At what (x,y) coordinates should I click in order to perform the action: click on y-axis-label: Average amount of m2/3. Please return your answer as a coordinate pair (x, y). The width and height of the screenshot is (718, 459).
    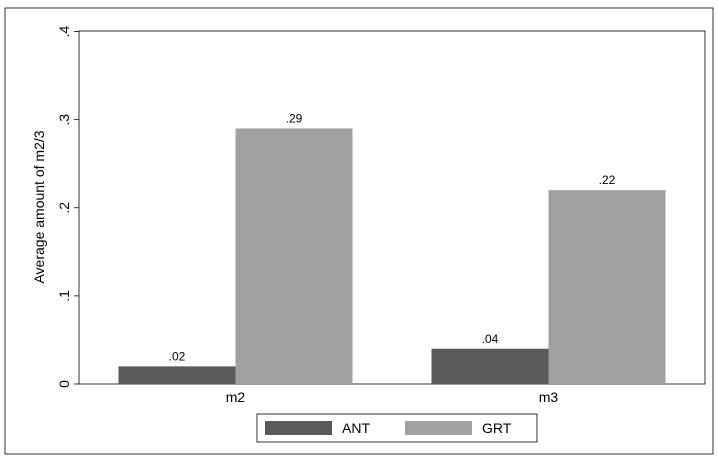
    Looking at the image, I should click on (39, 206).